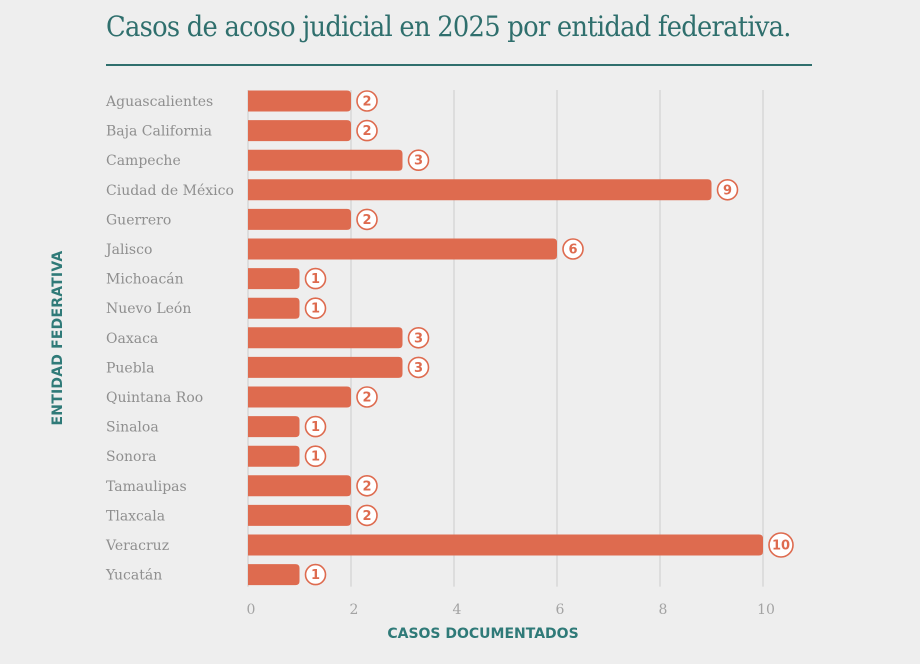 This screenshot has width=920, height=664. I want to click on value-label: 9, so click(727, 190).